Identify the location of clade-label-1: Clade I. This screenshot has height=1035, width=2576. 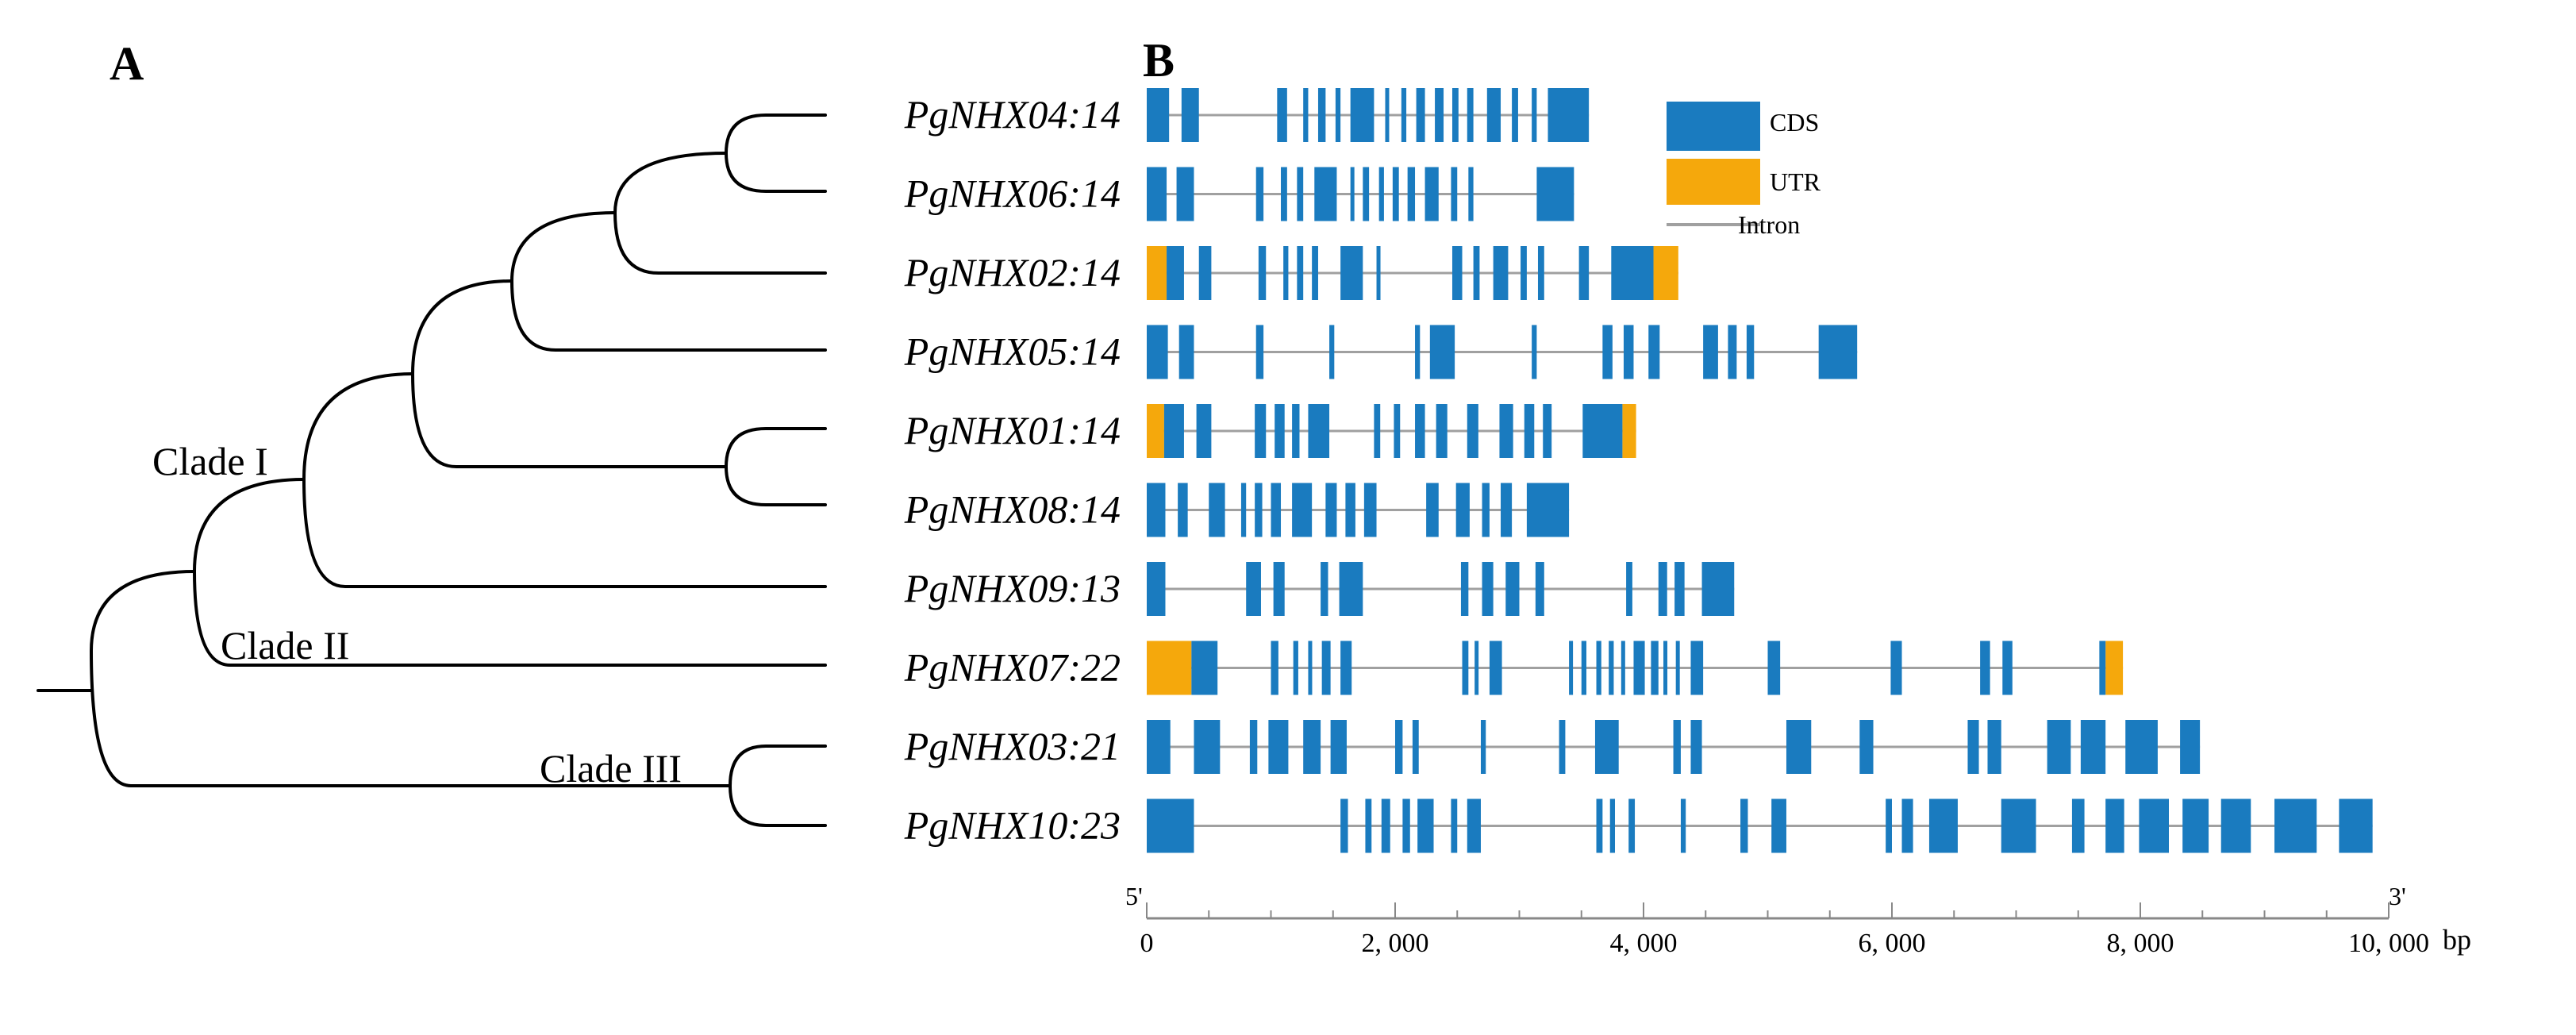
(210, 461).